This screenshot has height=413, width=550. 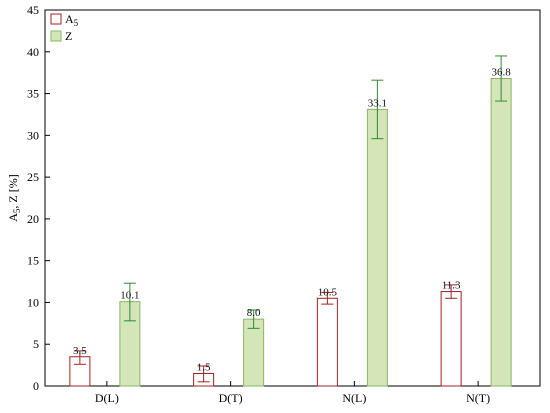 I want to click on data-label: 3.5, so click(x=80, y=351).